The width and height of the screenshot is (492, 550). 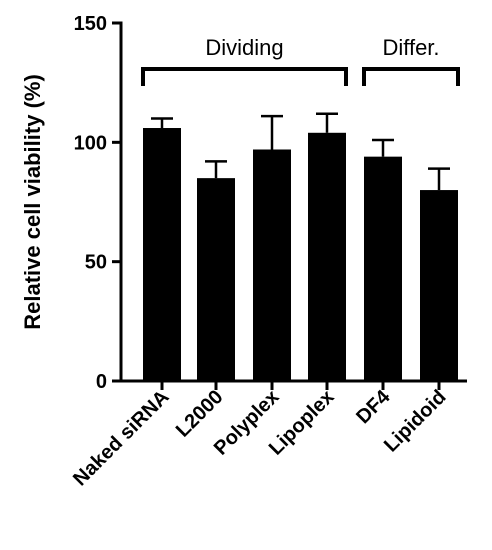 What do you see at coordinates (300, 60) in the screenshot?
I see `group-brackets: Dividing Differ.` at bounding box center [300, 60].